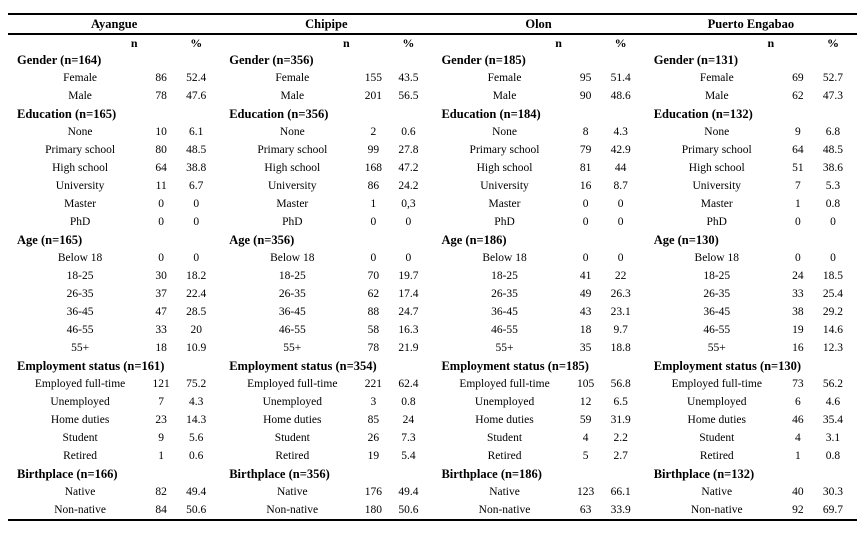  Describe the element at coordinates (833, 456) in the screenshot. I see `percent-value: 0.8` at that location.